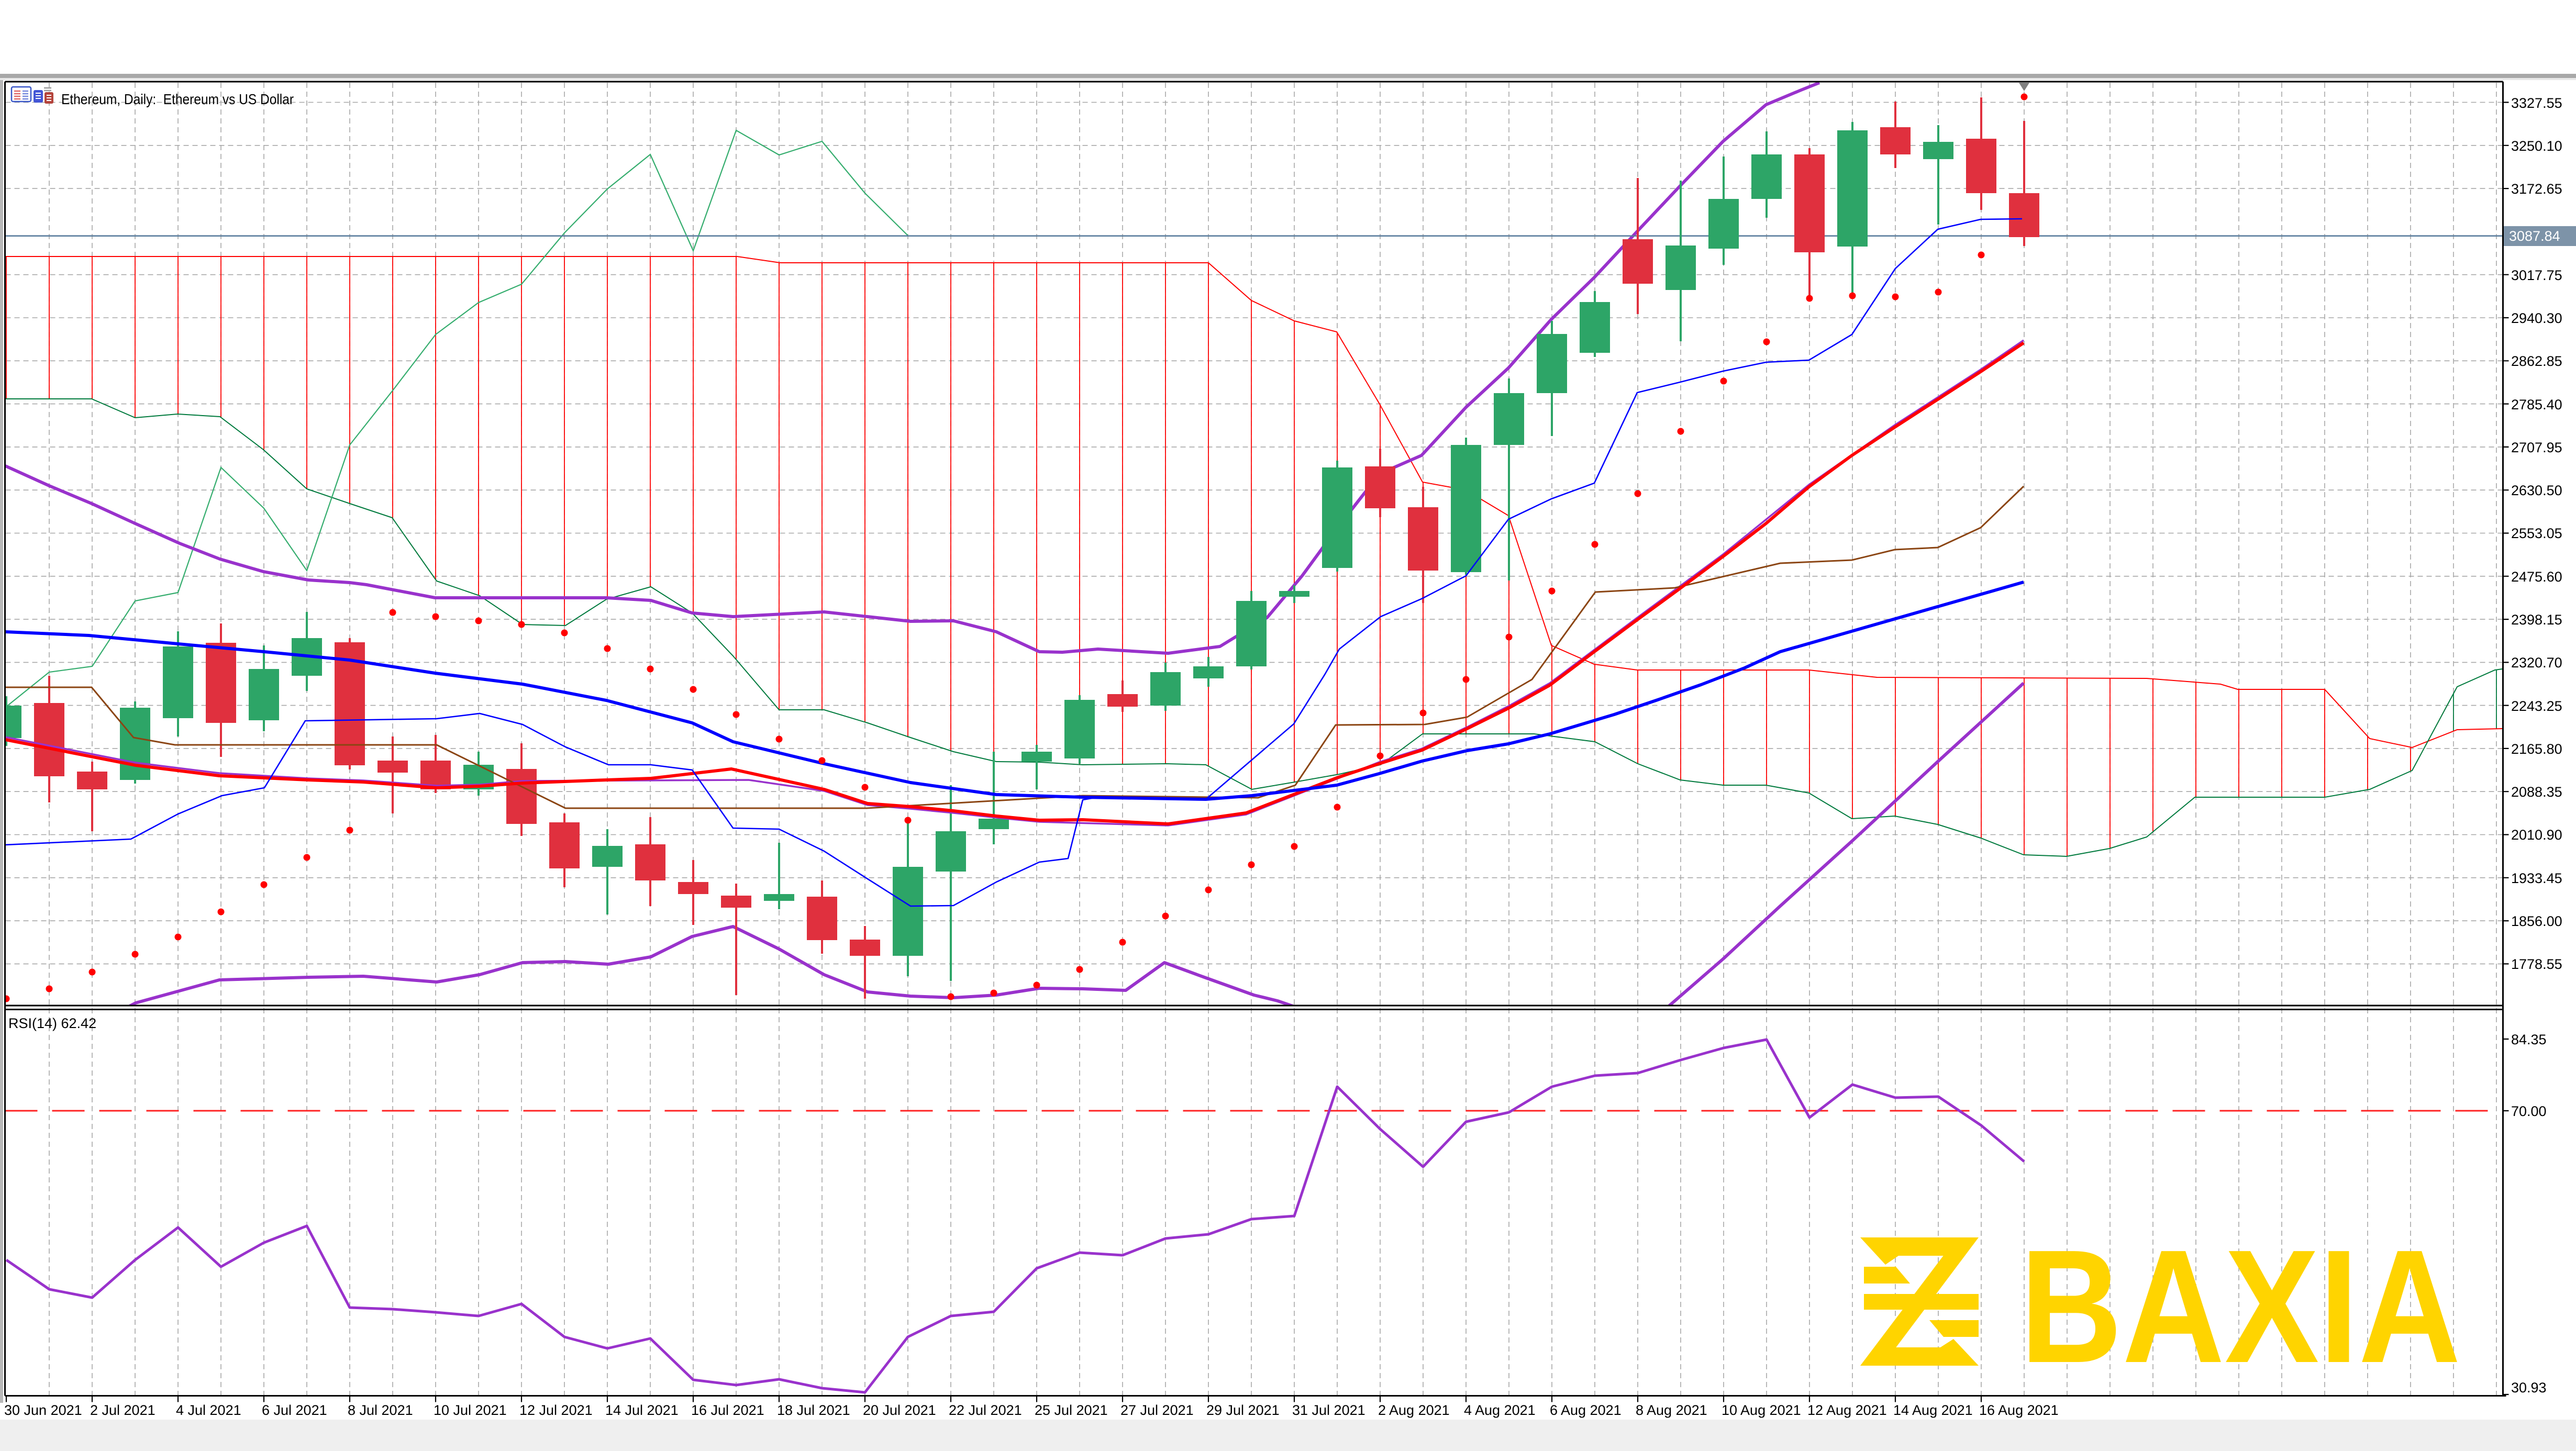  I want to click on svg-text: 84.35, so click(2529, 1040).